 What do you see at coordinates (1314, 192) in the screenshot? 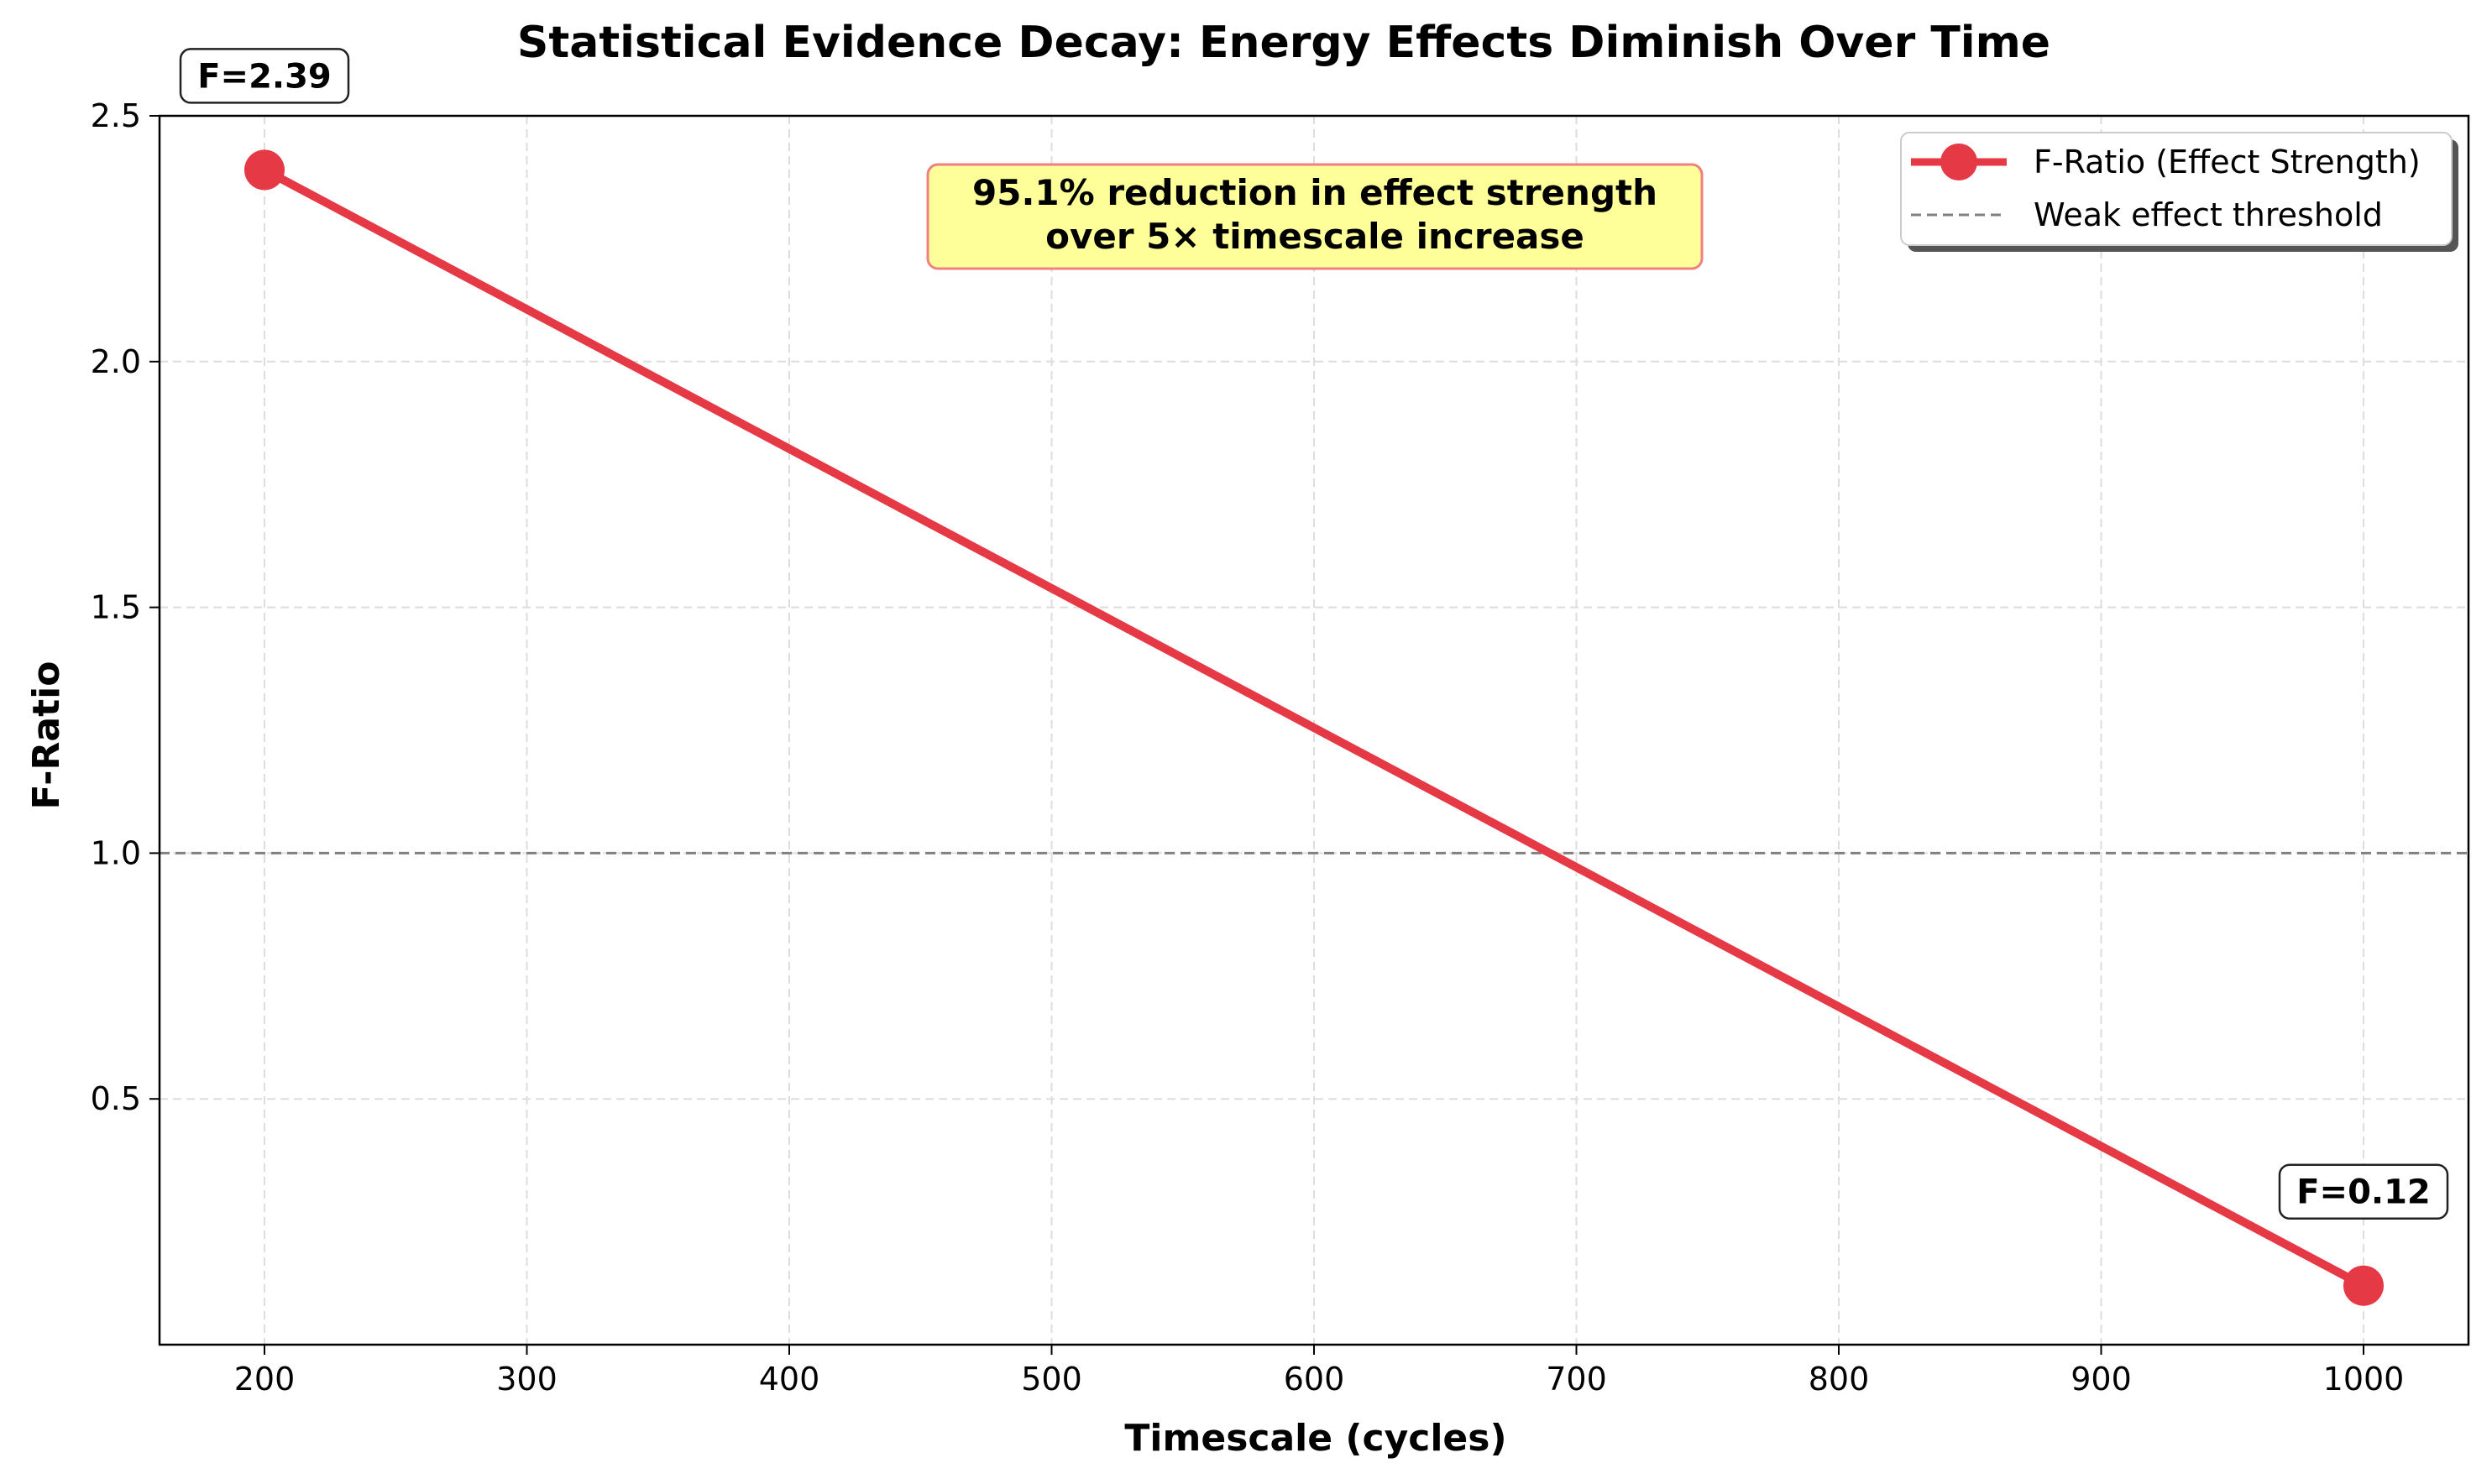
I see `annotation-line-1: 95.1% reduction in effect strength` at bounding box center [1314, 192].